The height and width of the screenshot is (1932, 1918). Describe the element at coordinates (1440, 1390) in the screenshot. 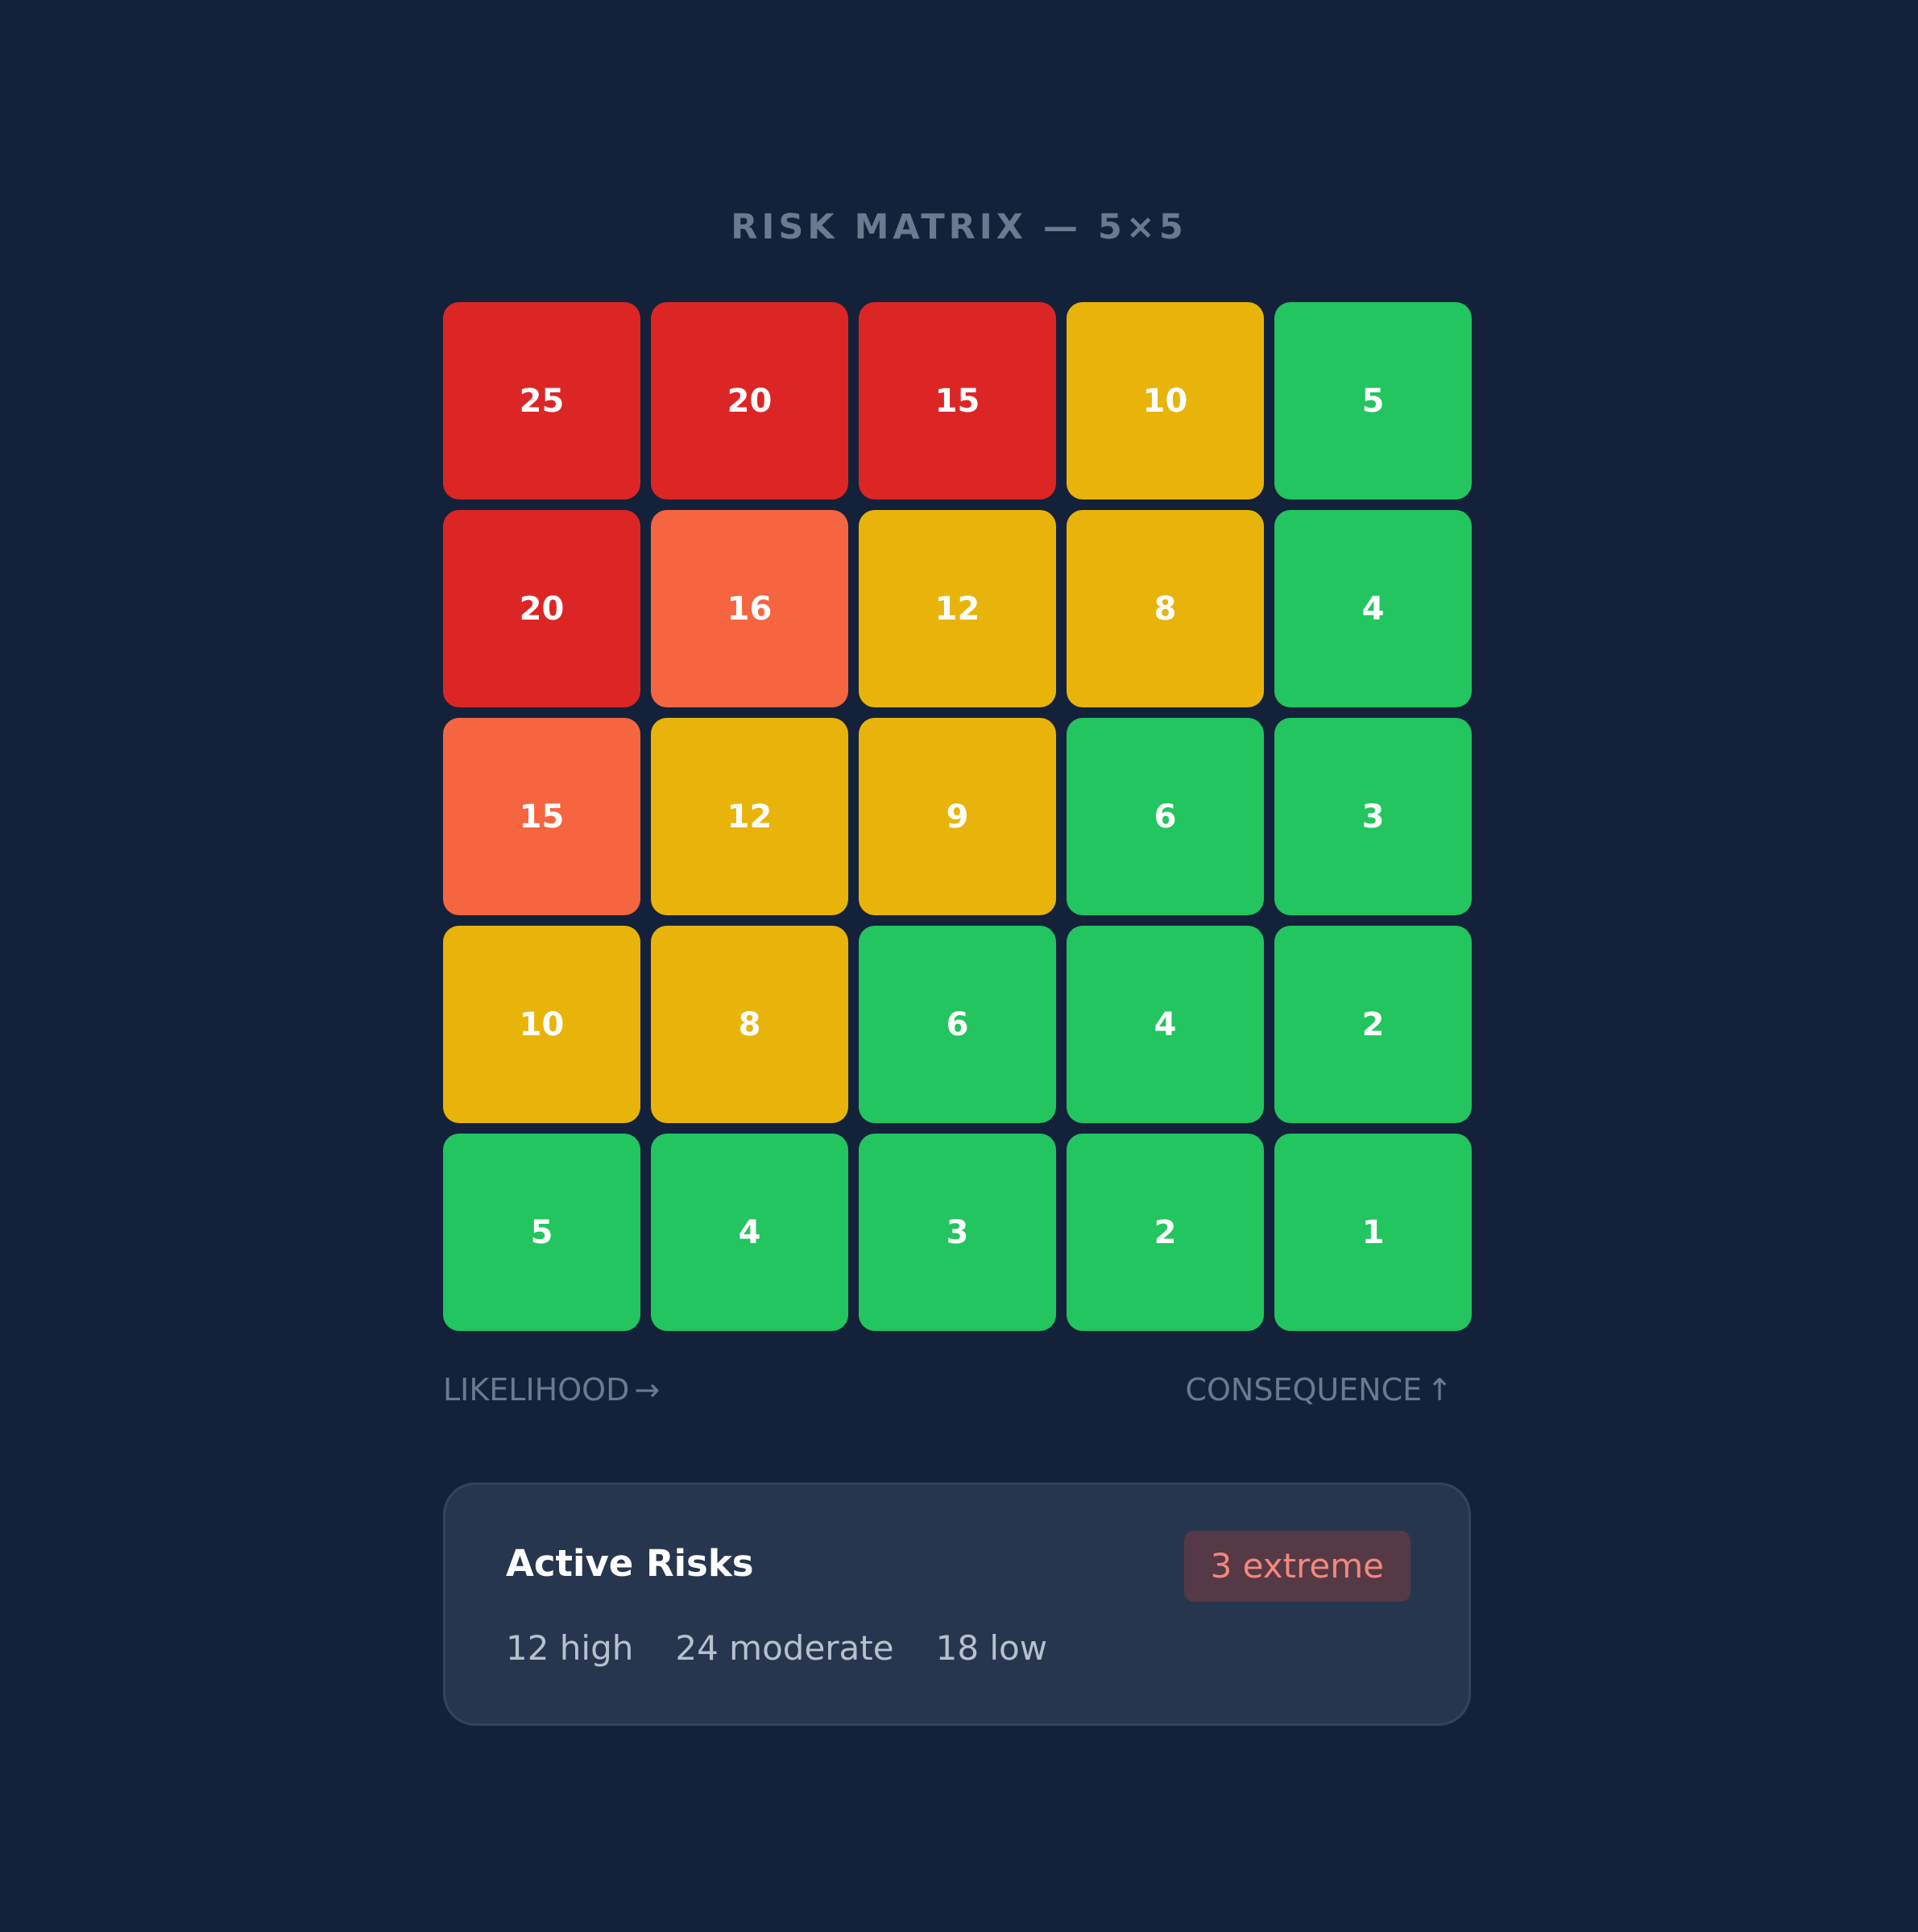

I see `arrow-up-icon: ↑` at that location.